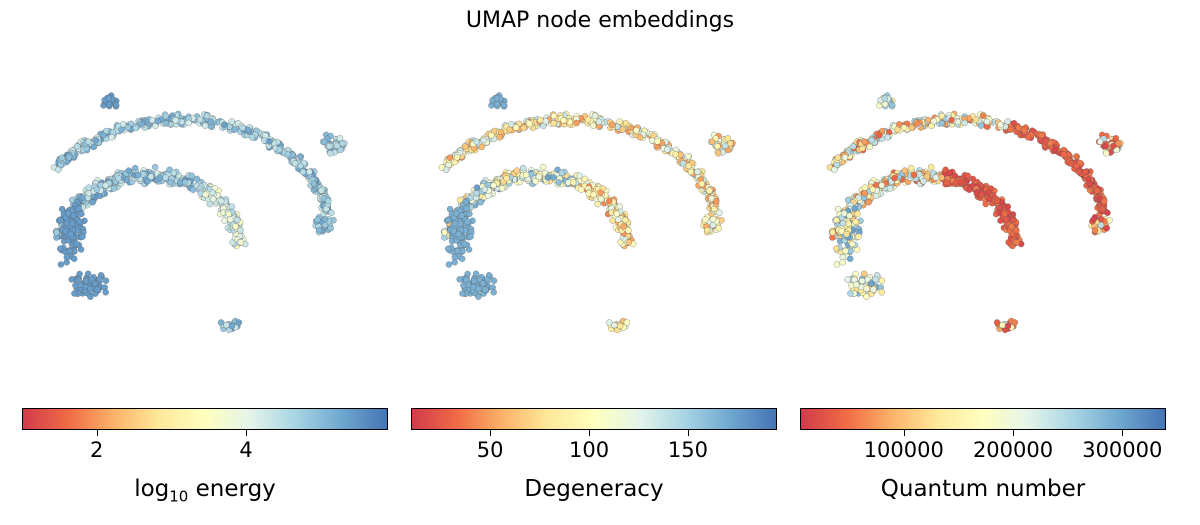 The width and height of the screenshot is (1200, 525). What do you see at coordinates (688, 450) in the screenshot?
I see `colorbar-tick-label: 150` at bounding box center [688, 450].